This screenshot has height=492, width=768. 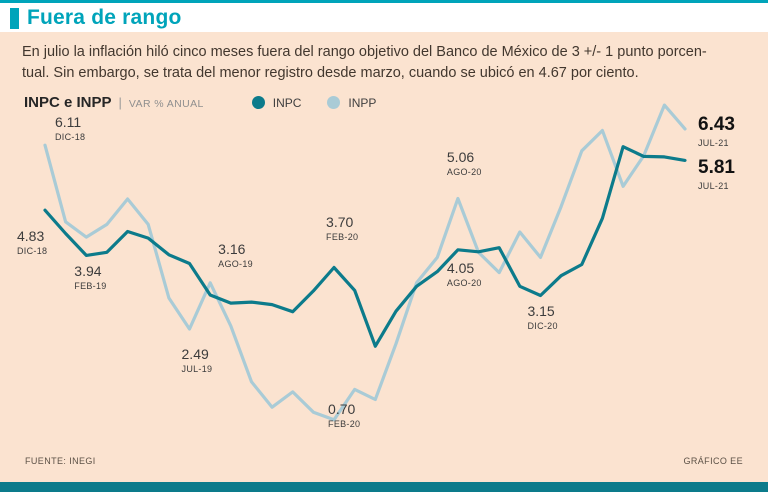 I want to click on legend-label-inpc: INPC, so click(x=287, y=102).